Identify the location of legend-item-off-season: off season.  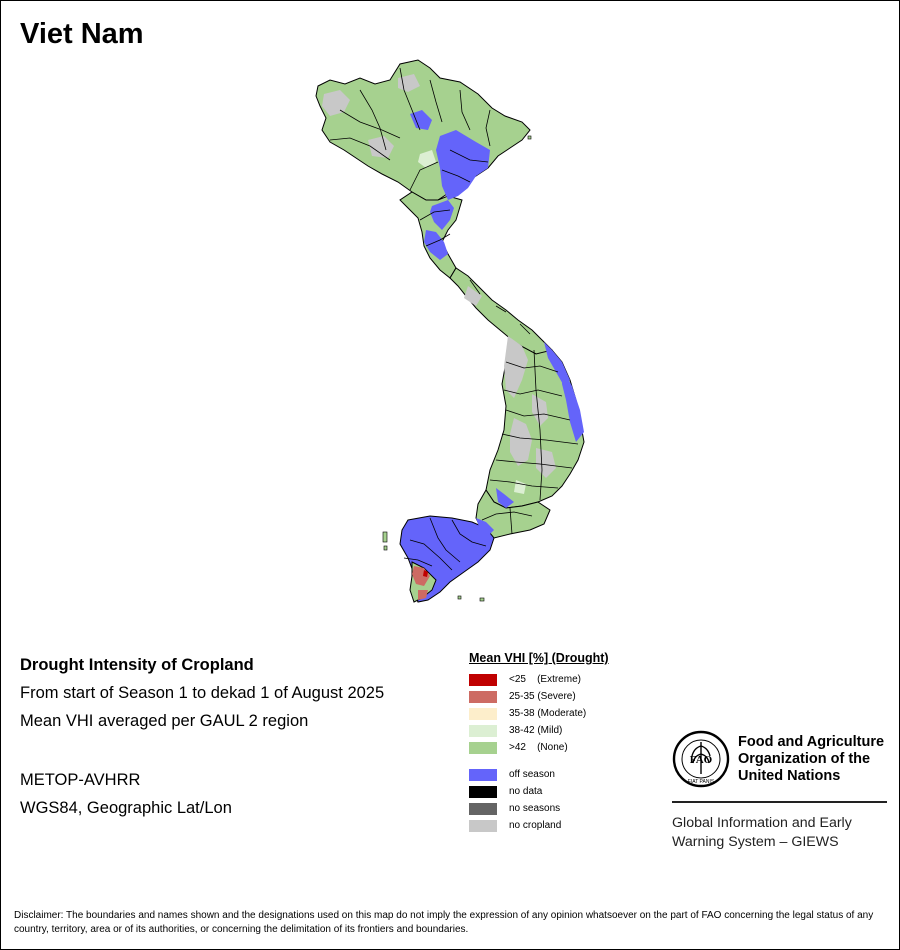
(539, 774).